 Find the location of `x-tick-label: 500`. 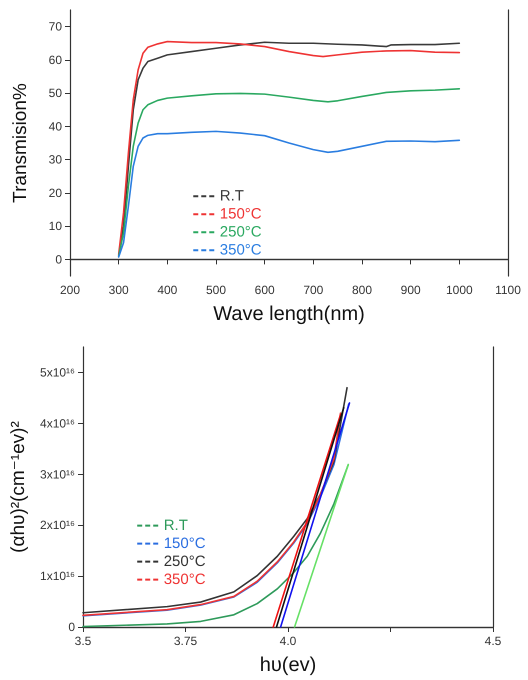

x-tick-label: 500 is located at coordinates (216, 290).